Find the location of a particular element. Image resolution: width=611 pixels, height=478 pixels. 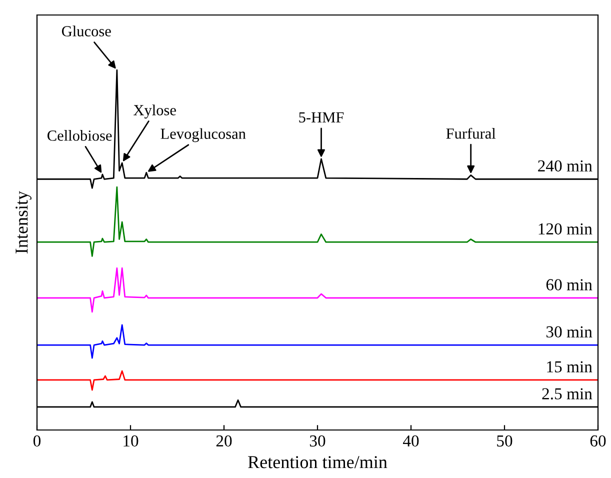

annotation: Cellobiose is located at coordinates (80, 135).